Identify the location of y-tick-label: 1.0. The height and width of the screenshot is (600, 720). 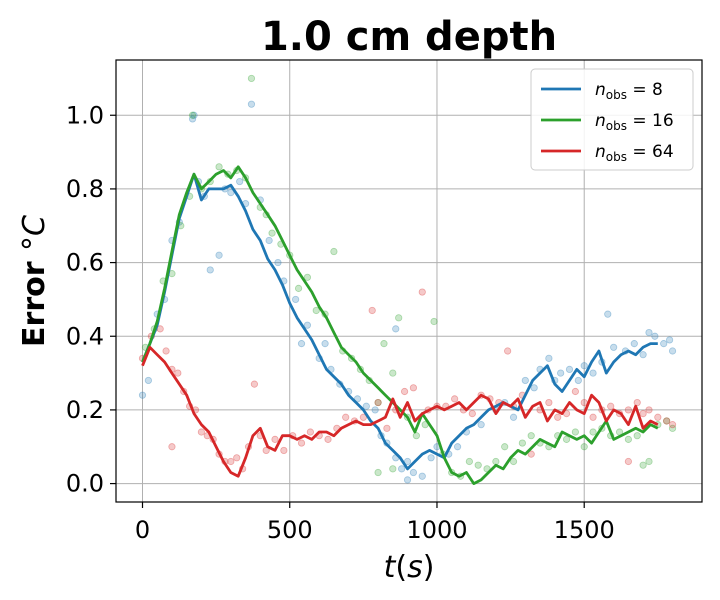
(85, 115).